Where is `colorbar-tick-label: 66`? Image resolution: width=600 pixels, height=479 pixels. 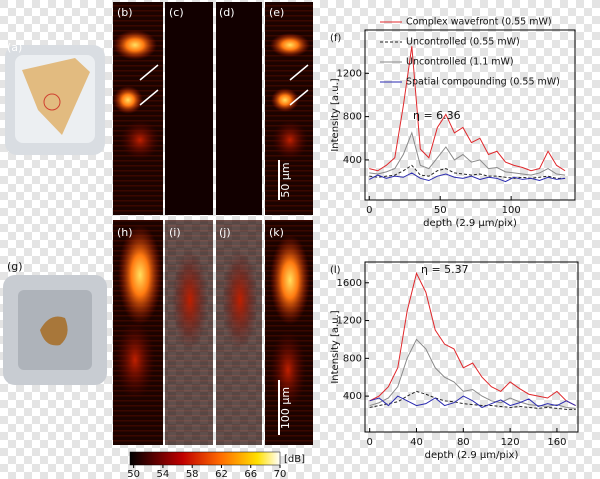
colorbar-tick-label: 66 is located at coordinates (250, 474).